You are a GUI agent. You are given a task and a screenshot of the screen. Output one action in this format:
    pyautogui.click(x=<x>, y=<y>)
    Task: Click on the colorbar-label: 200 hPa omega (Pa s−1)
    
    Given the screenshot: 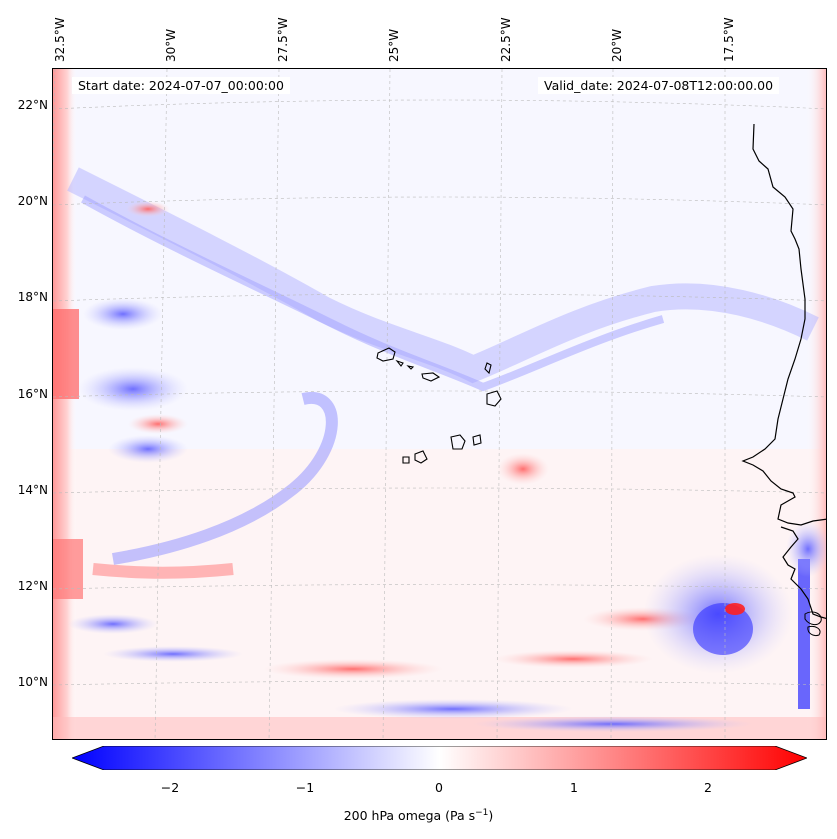 What is the action you would take?
    pyautogui.click(x=418, y=815)
    